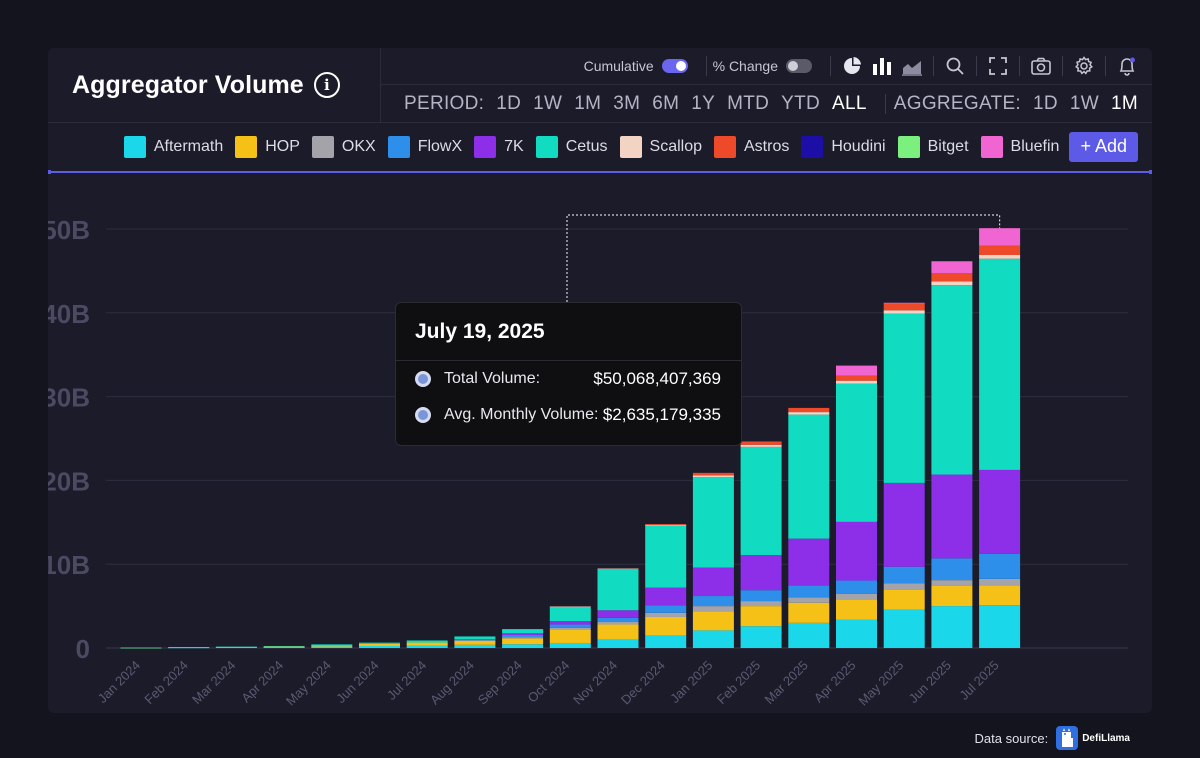  What do you see at coordinates (69, 565) in the screenshot?
I see `y-tick-label: 10B` at bounding box center [69, 565].